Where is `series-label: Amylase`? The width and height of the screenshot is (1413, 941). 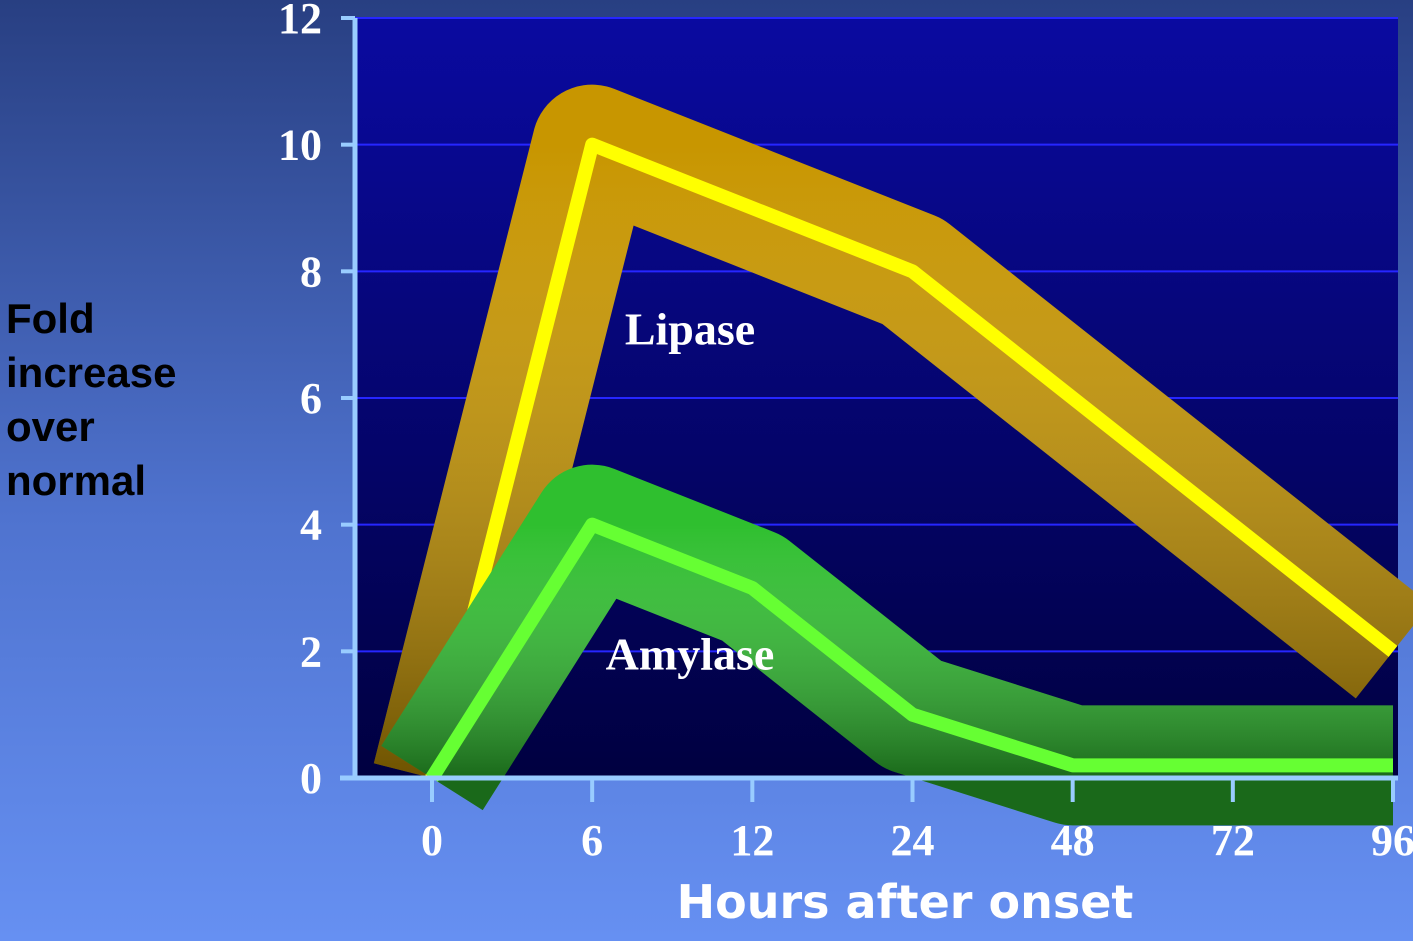
series-label: Amylase is located at coordinates (690, 654).